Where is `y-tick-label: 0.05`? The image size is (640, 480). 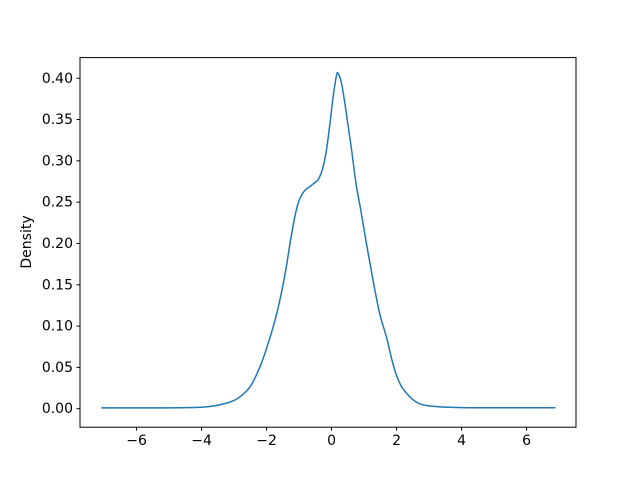
y-tick-label: 0.05 is located at coordinates (57, 368).